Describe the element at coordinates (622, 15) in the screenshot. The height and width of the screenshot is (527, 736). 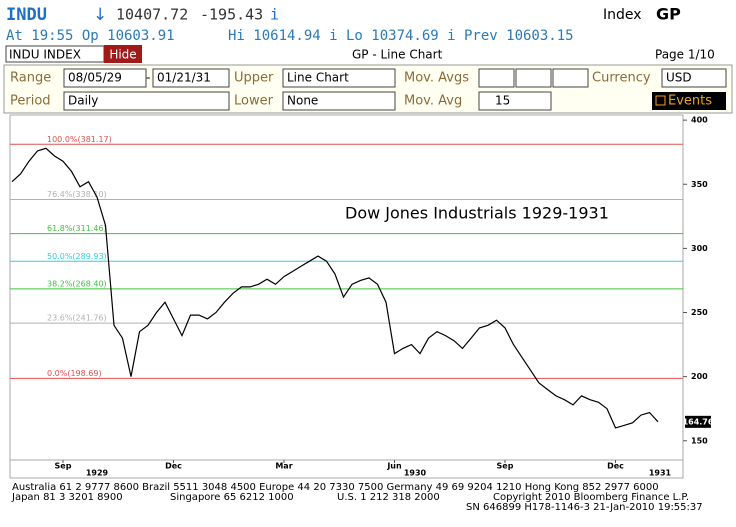
I see `asset-class: Index` at that location.